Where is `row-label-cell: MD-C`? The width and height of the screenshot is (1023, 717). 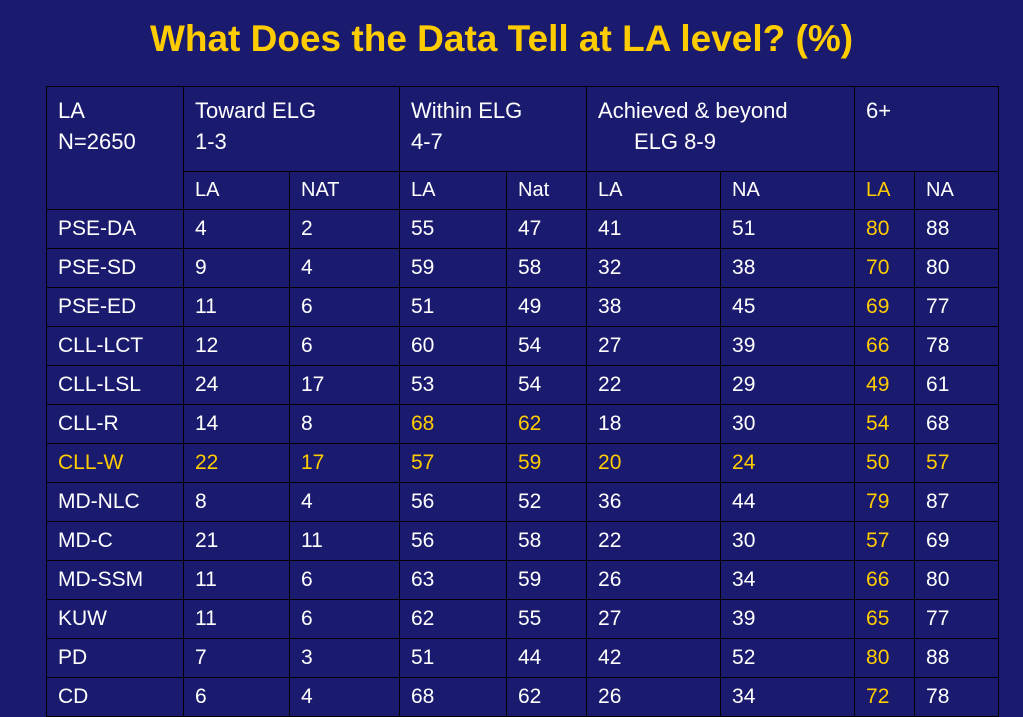
row-label-cell: MD-C is located at coordinates (115, 541).